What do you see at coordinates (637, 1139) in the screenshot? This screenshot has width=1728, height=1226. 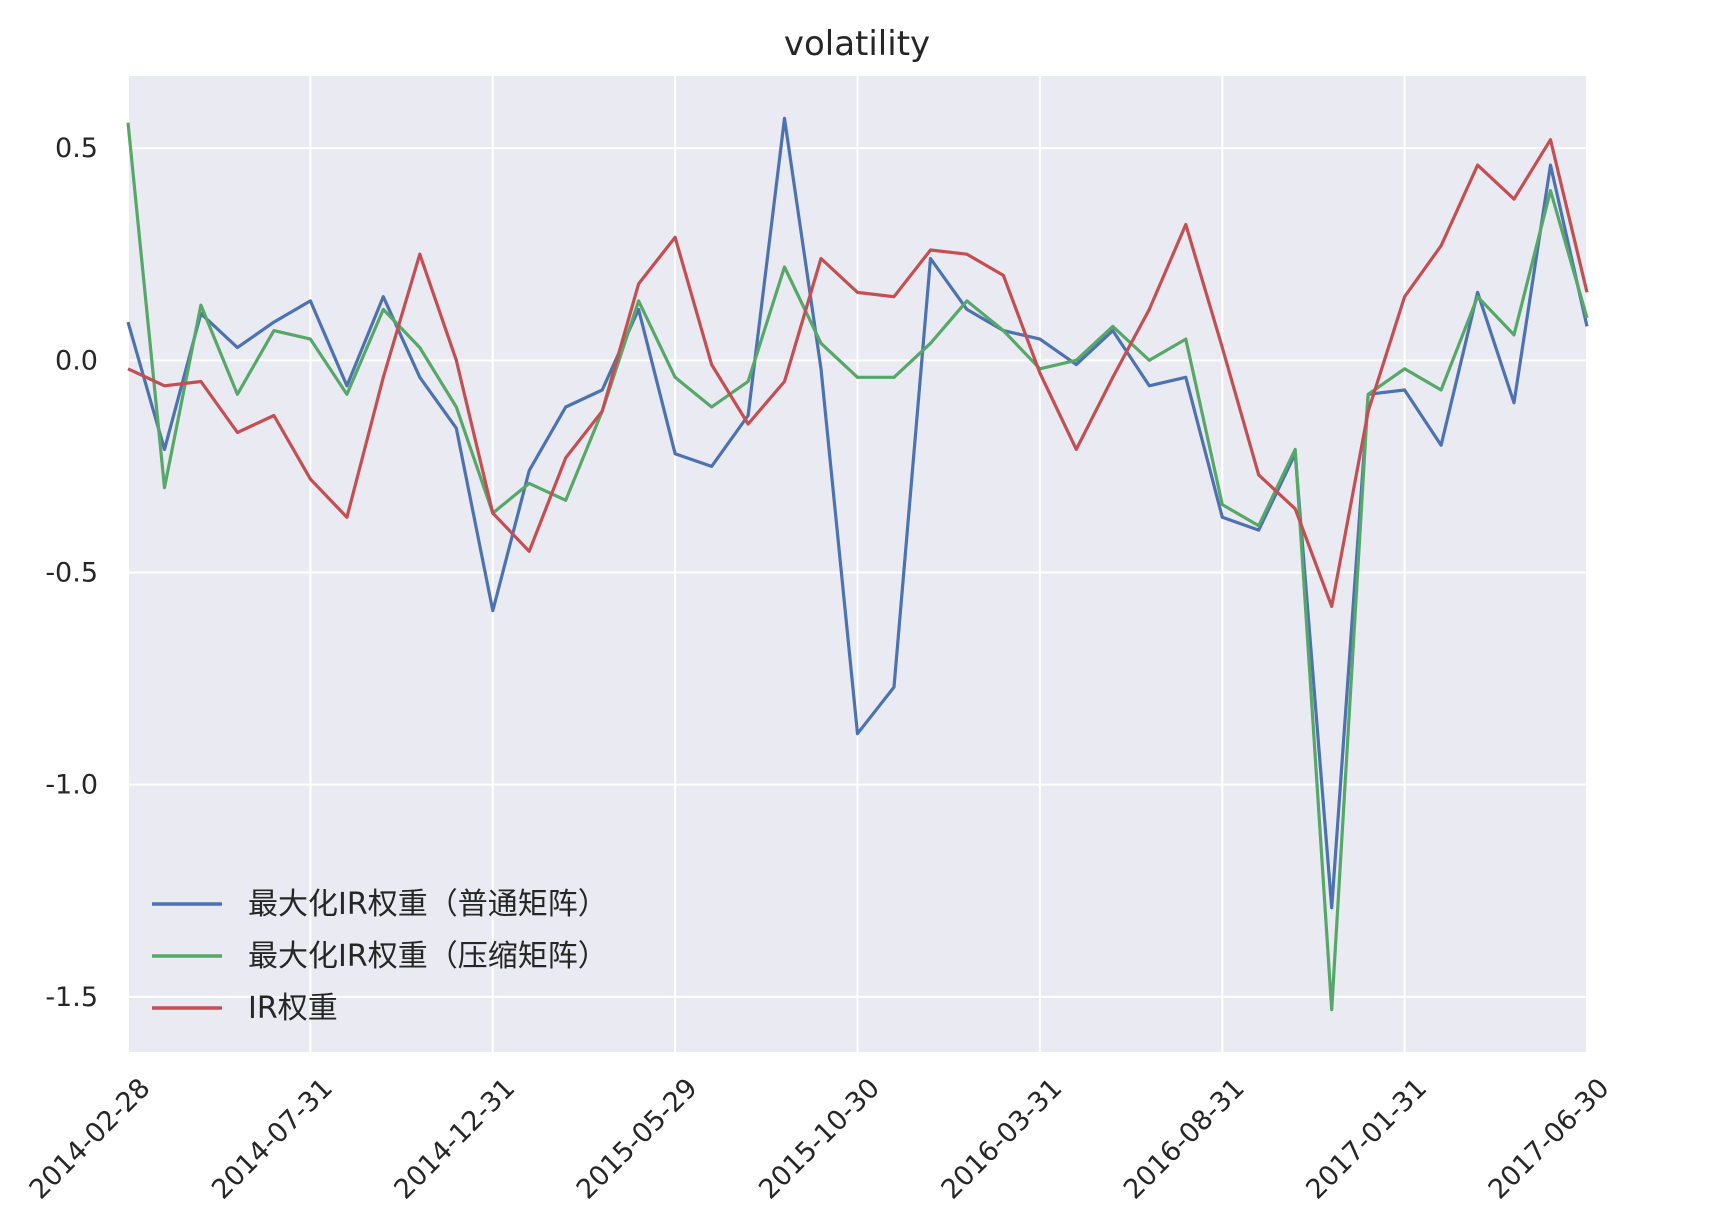 I see `x-tick-label: 2015-05-29` at bounding box center [637, 1139].